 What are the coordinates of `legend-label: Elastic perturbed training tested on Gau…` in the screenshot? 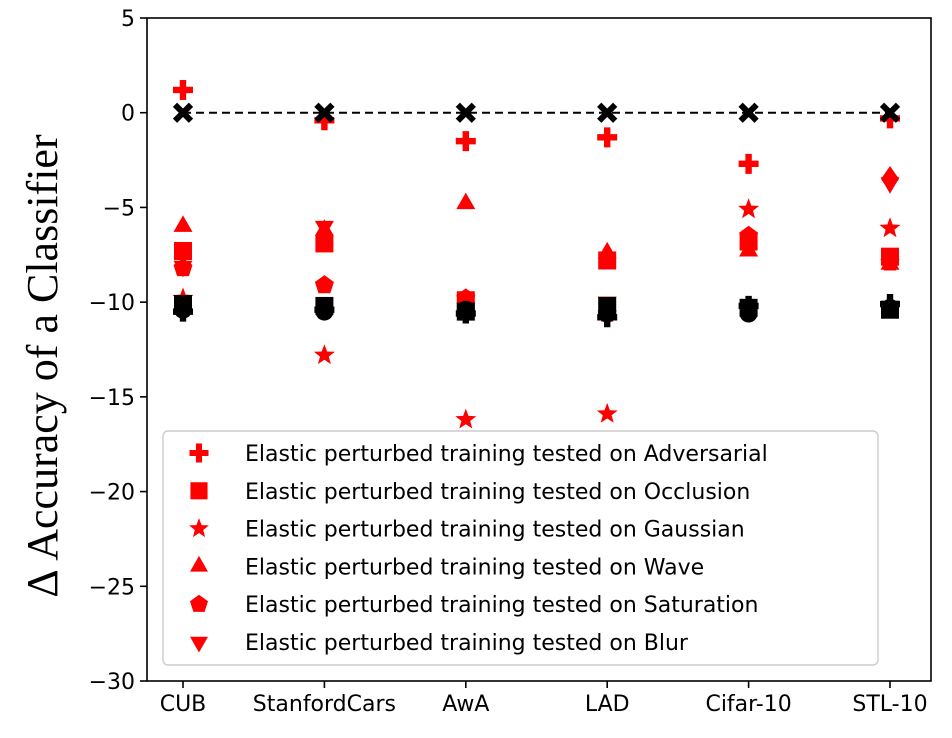 It's located at (495, 530).